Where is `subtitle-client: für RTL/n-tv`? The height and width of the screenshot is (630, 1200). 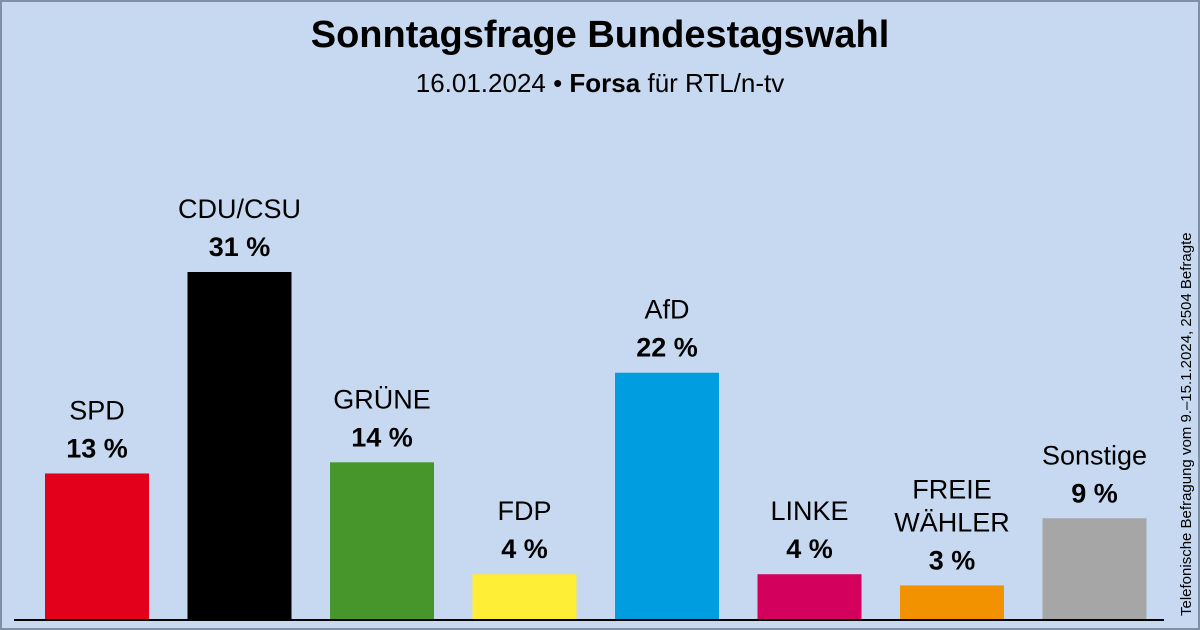
subtitle-client: für RTL/n-tv is located at coordinates (716, 83).